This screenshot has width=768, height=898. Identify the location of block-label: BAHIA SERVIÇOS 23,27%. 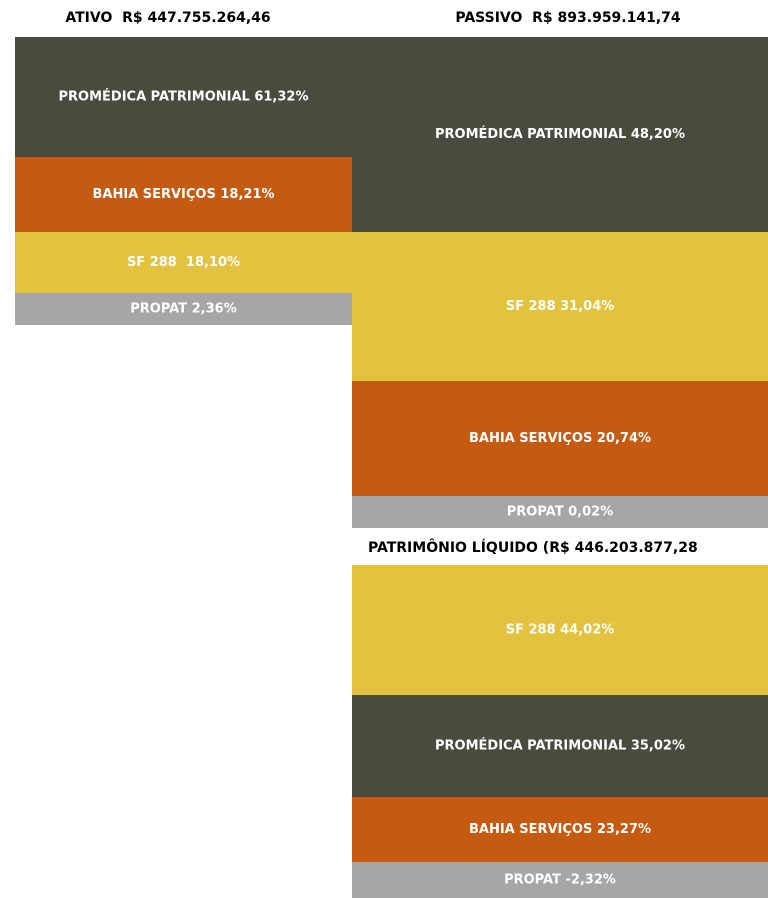
(560, 829).